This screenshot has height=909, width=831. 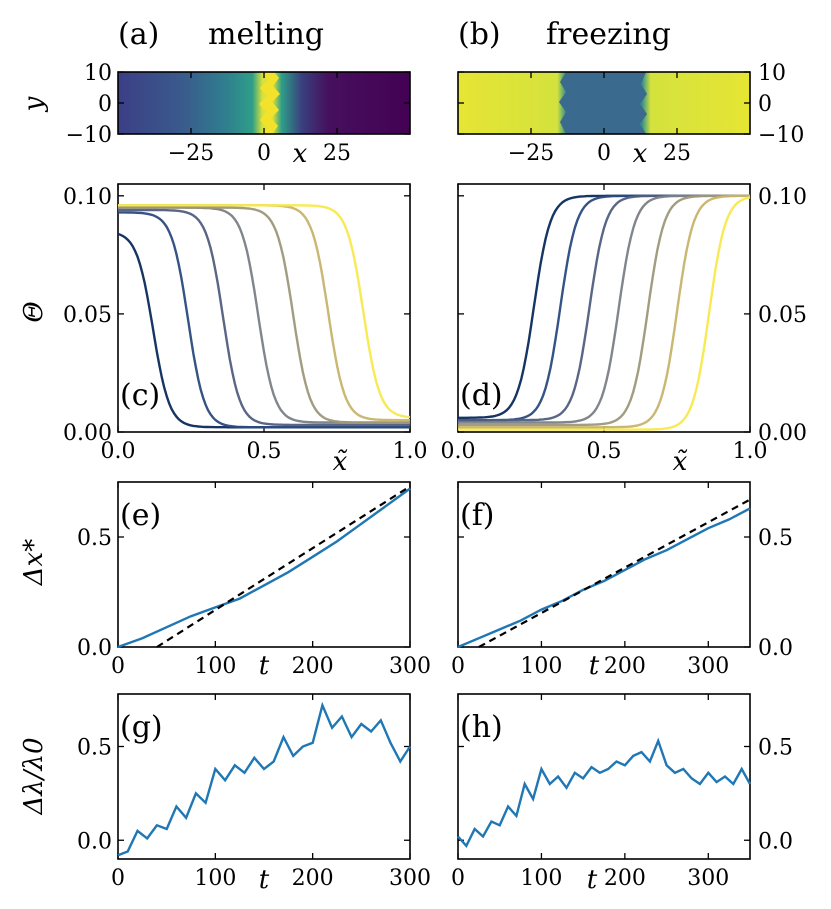 What do you see at coordinates (313, 878) in the screenshot?
I see `panel-g-xtick-label-2: 200` at bounding box center [313, 878].